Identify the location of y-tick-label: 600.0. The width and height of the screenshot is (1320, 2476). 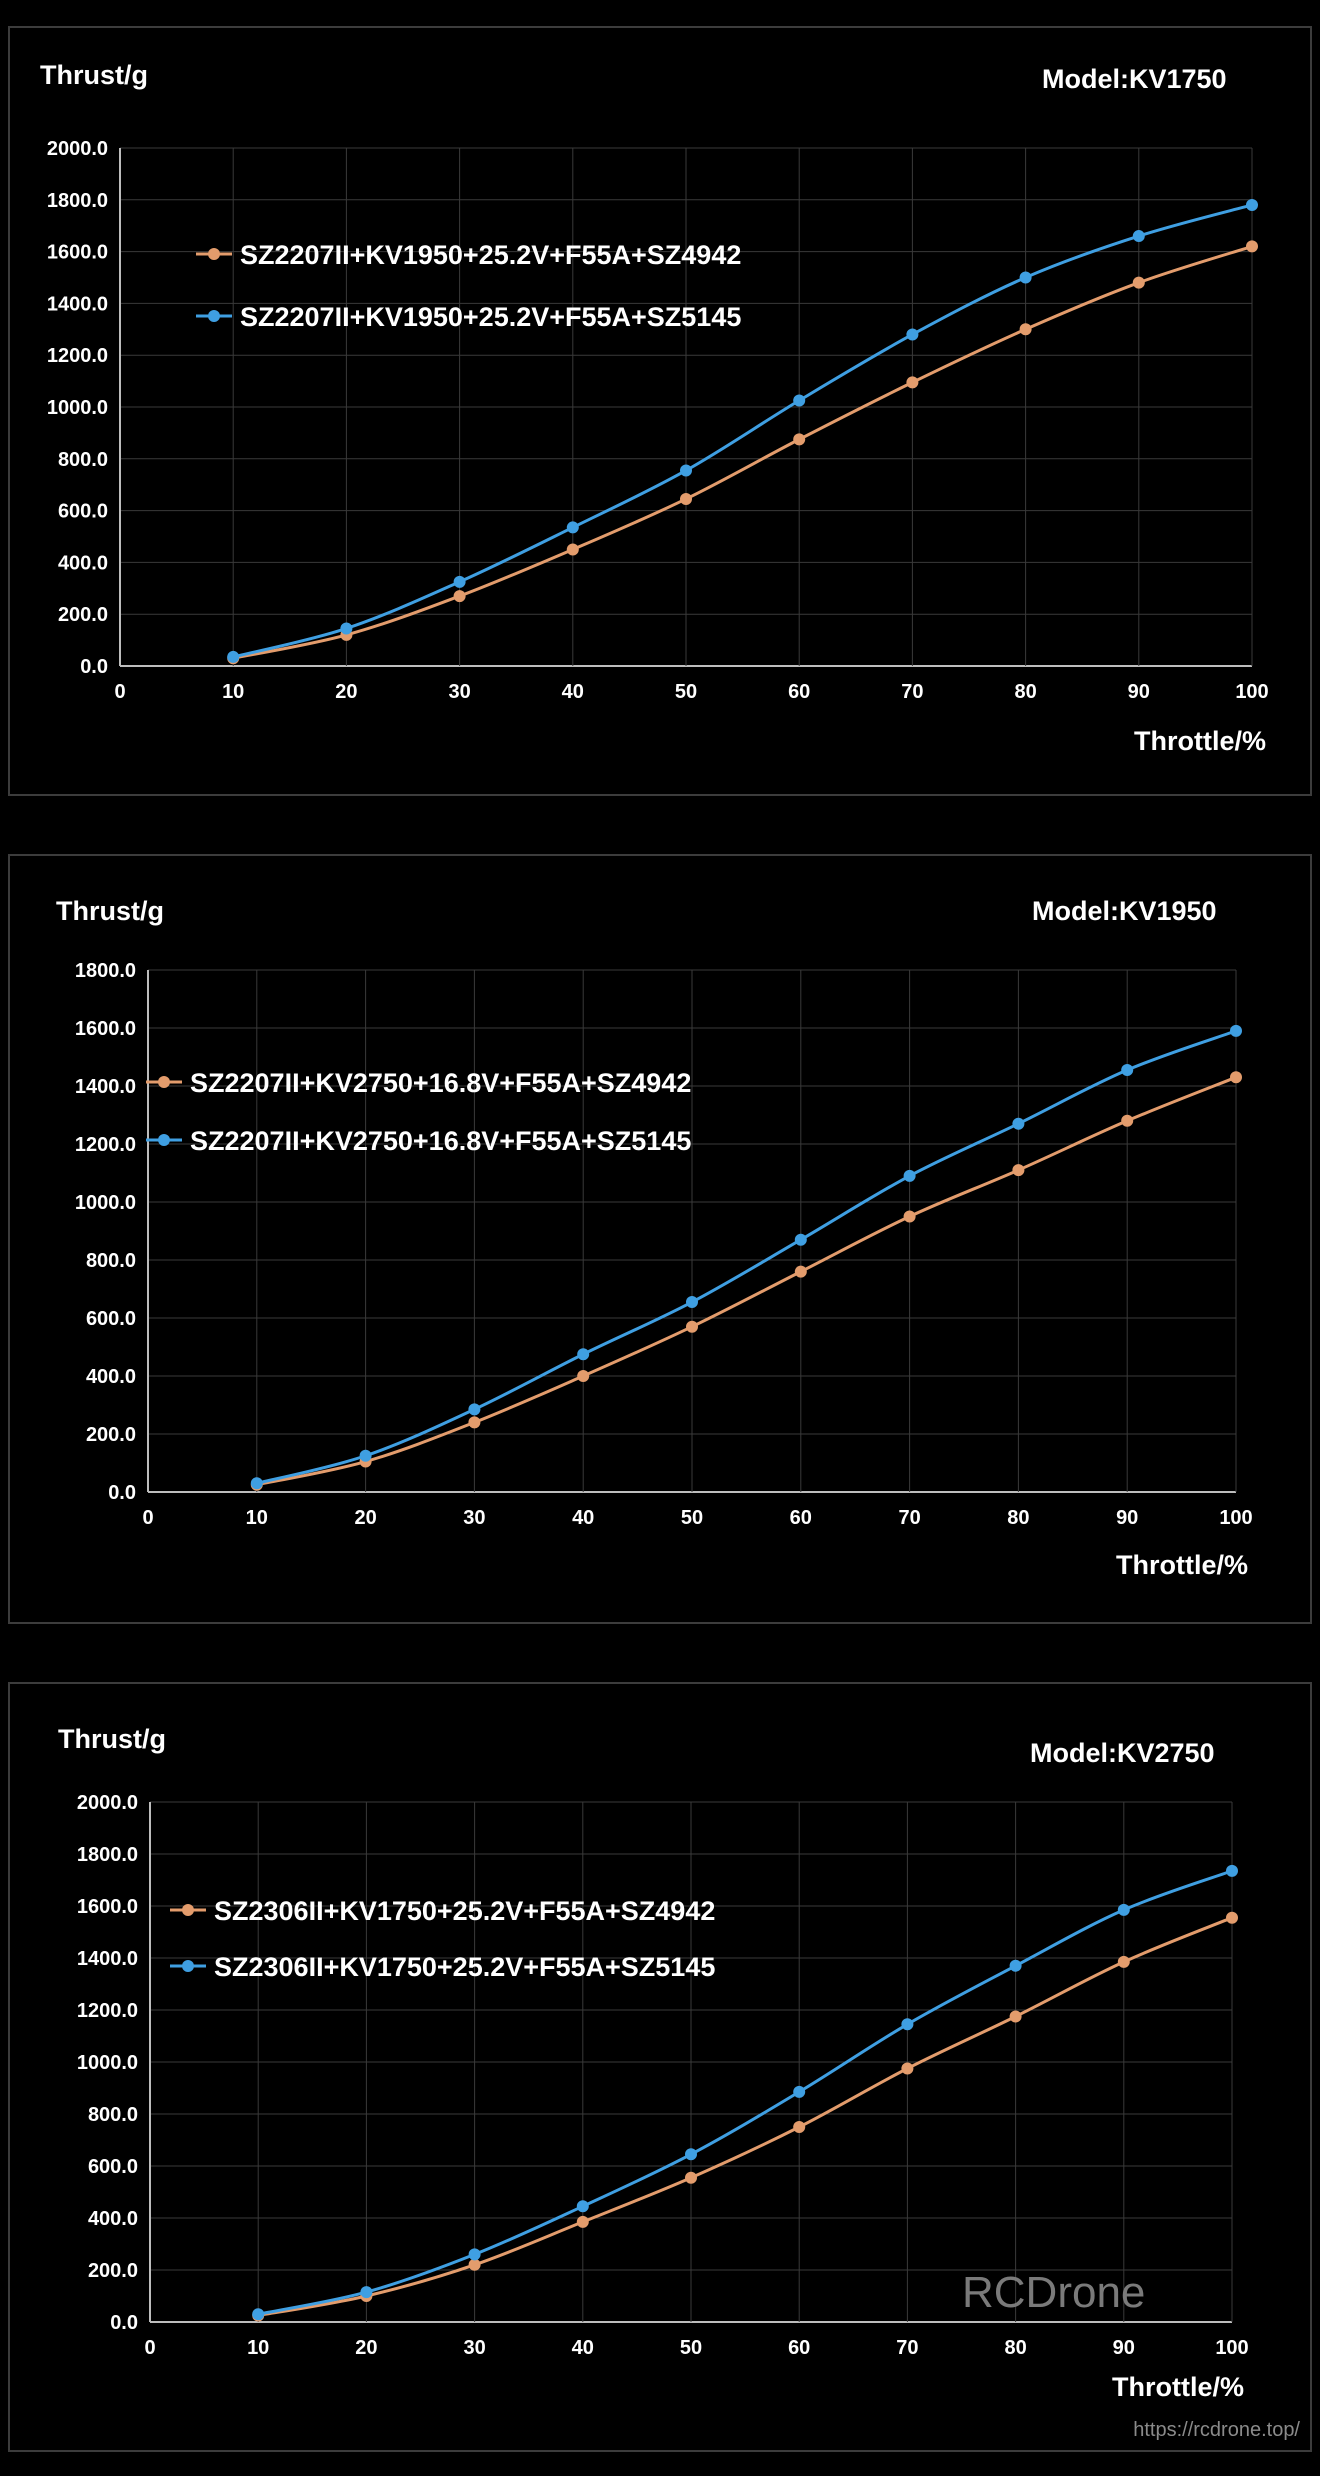
(111, 1319).